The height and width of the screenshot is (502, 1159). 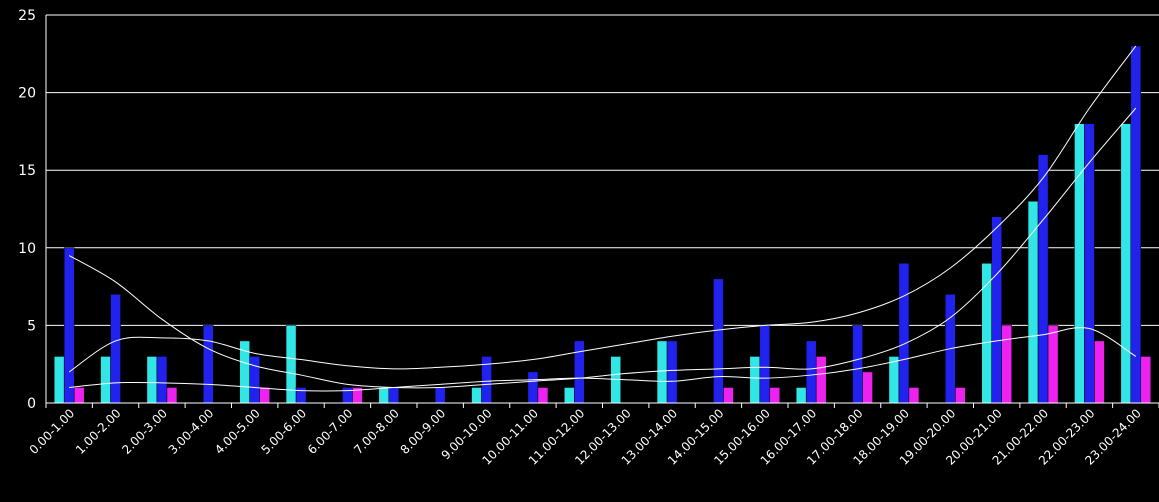 I want to click on y-tick-label: 5, so click(x=31, y=326).